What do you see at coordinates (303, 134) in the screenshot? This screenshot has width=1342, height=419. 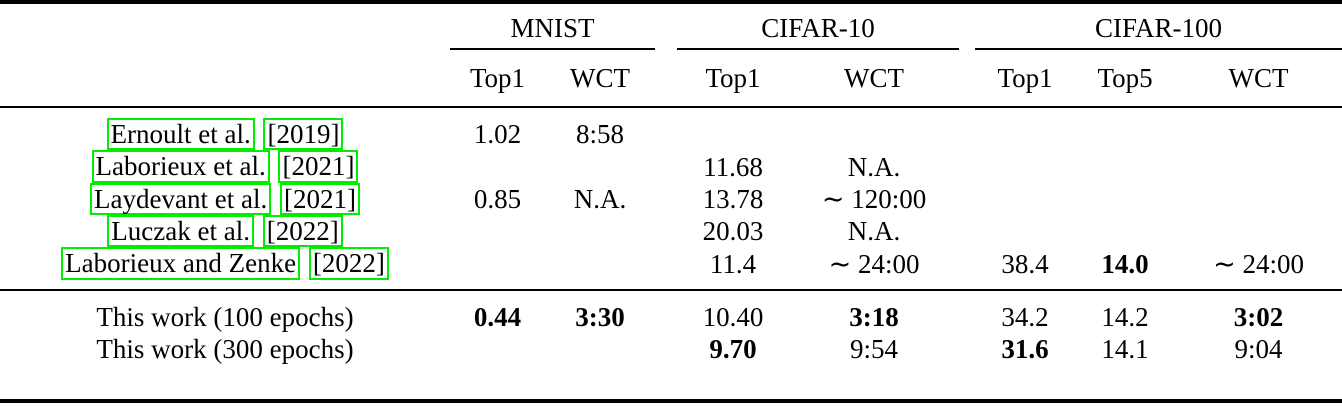 I see `citation-year-link: [2019]` at bounding box center [303, 134].